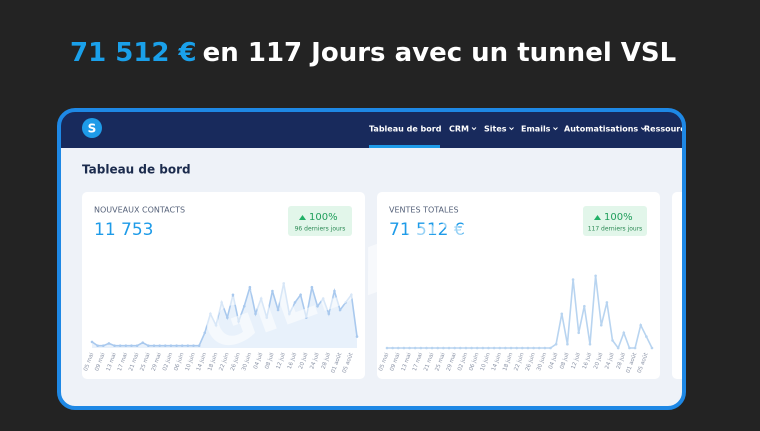 This screenshot has height=431, width=760. I want to click on badge-bg, so click(615, 221).